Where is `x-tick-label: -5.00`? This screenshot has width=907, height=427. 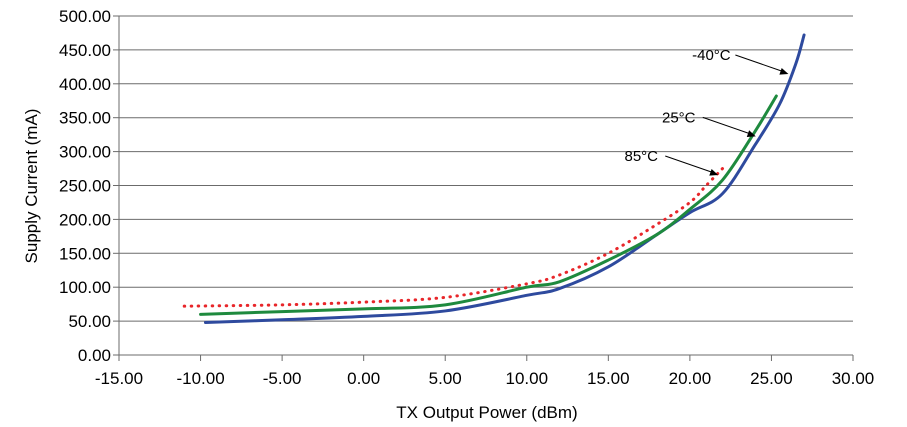
x-tick-label: -5.00 is located at coordinates (282, 378).